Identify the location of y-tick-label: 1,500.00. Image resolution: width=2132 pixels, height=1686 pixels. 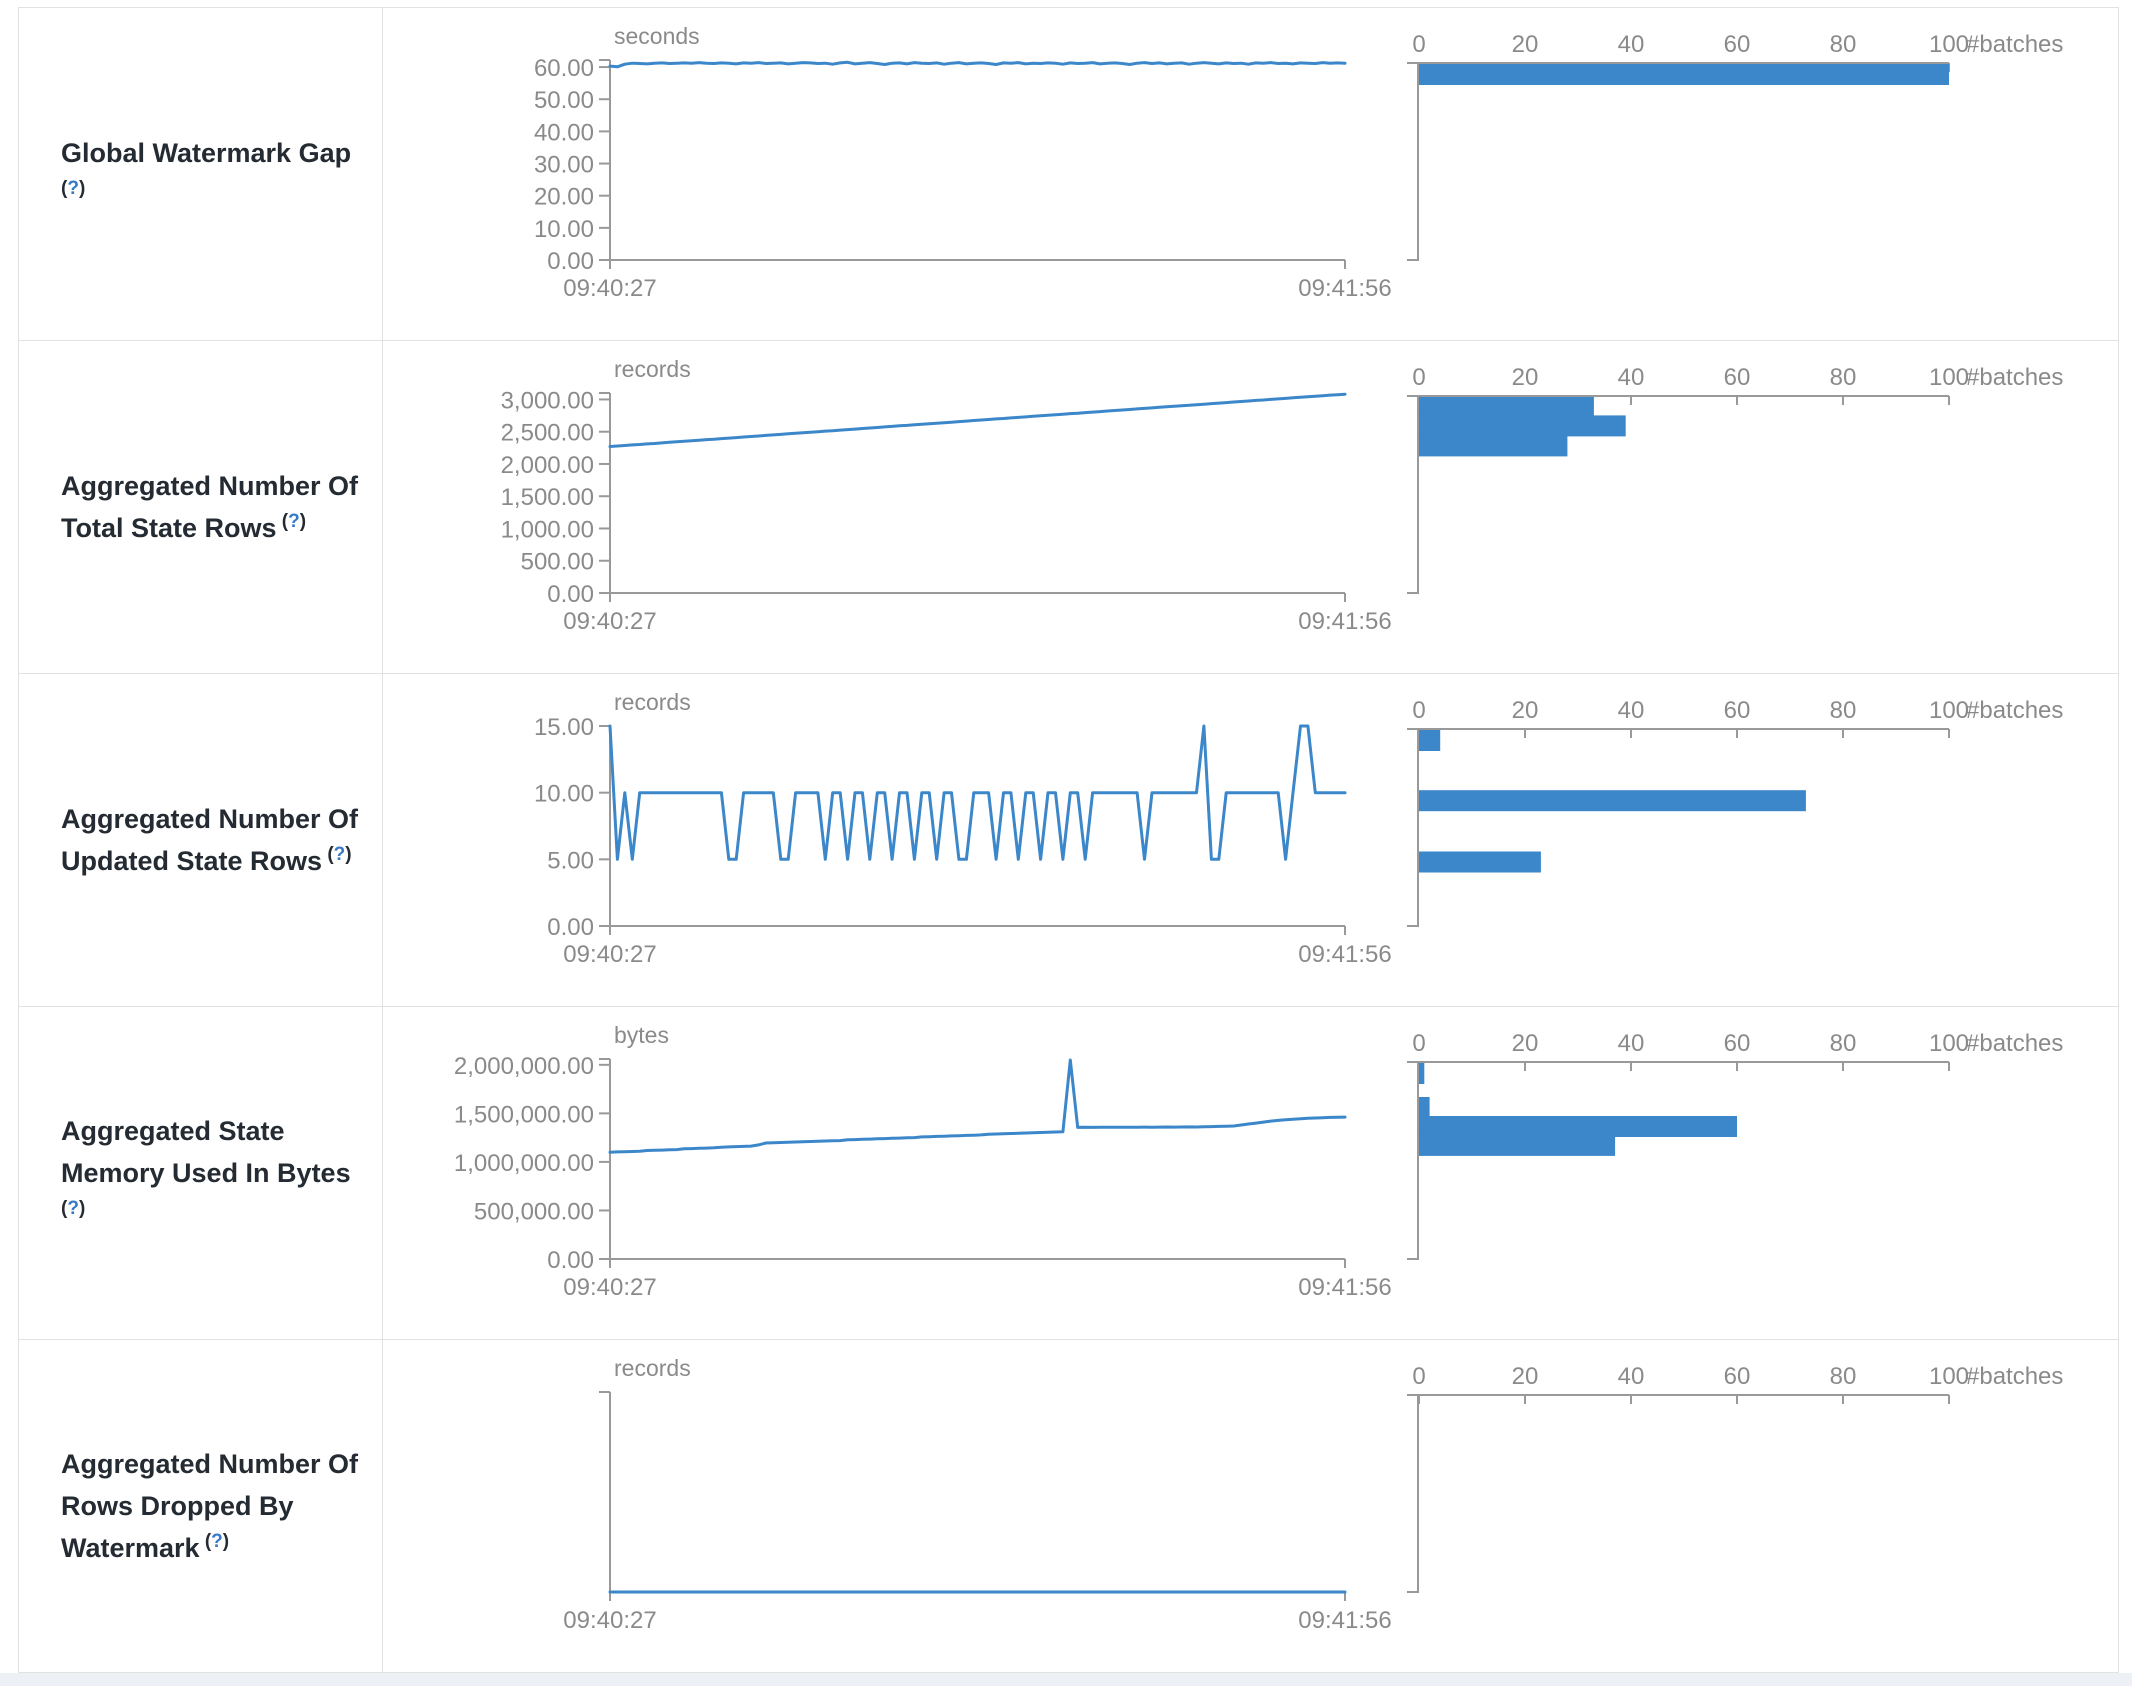
(547, 497).